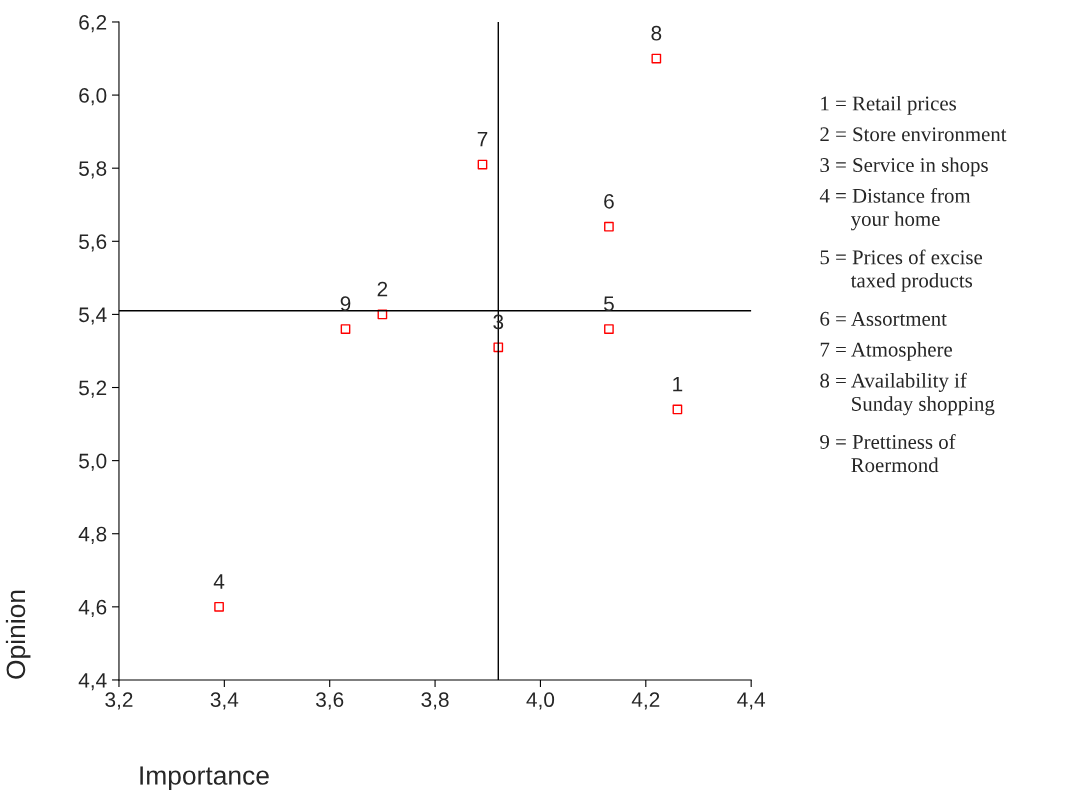 This screenshot has height=799, width=1067. Describe the element at coordinates (886, 351) in the screenshot. I see `text: 7 = Atmosphere` at that location.